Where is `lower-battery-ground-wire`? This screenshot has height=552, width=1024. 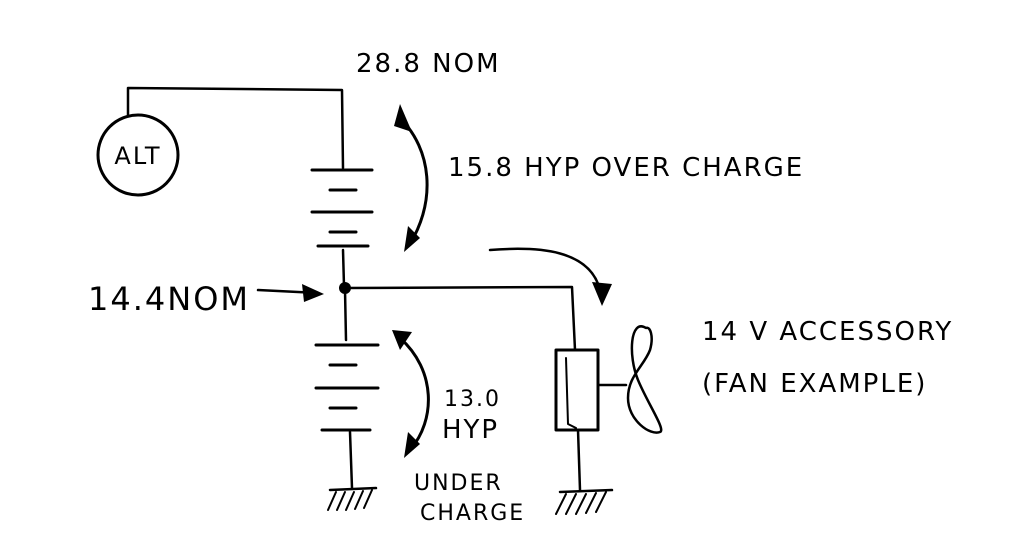 lower-battery-ground-wire is located at coordinates (351, 460).